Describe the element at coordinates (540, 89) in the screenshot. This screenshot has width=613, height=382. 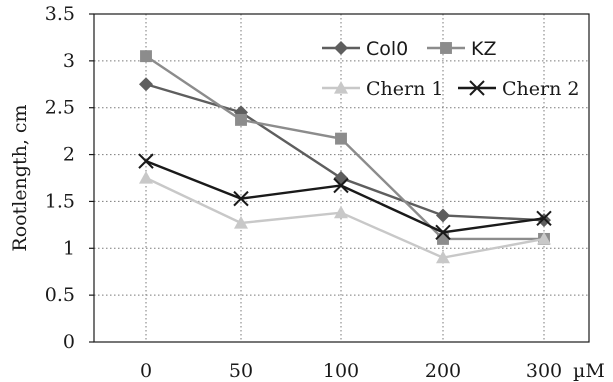
I see `legend-label: Chern 2` at that location.